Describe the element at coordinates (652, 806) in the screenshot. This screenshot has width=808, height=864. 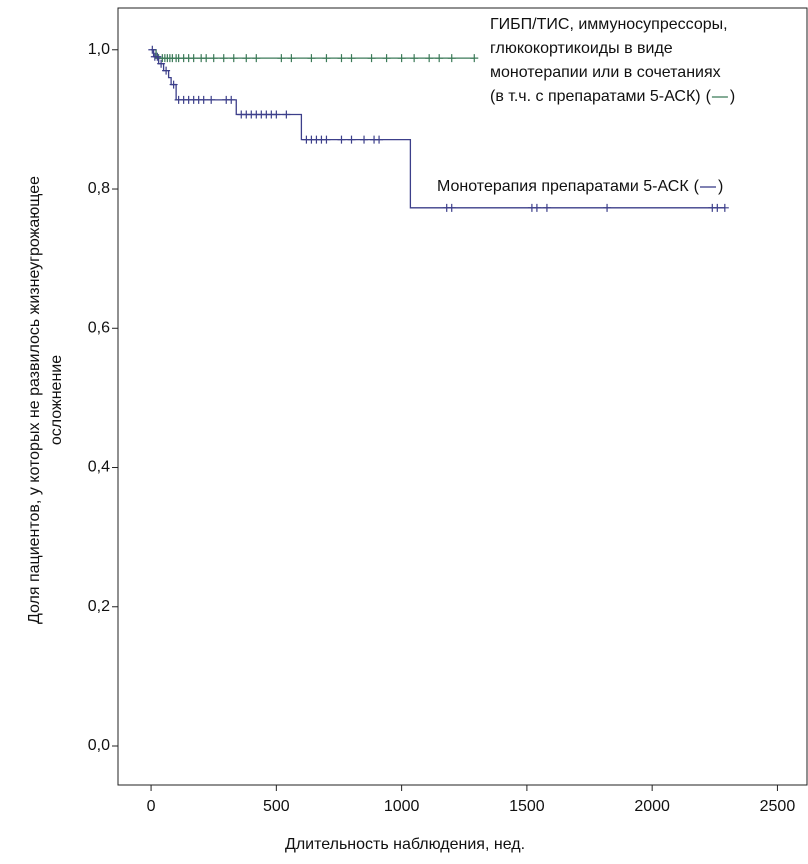
I see `x-tick-label: 2000` at that location.